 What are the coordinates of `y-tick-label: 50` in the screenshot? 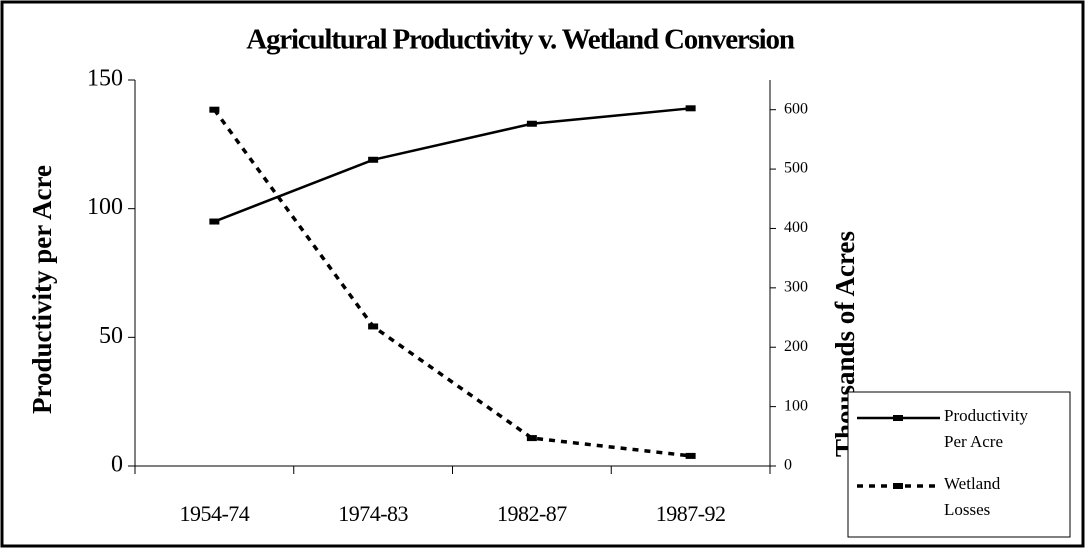 It's located at (111, 336).